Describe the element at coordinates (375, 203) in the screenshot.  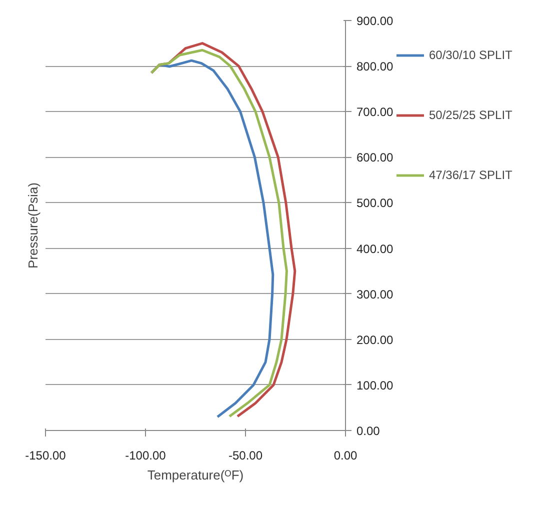
I see `y-tick-label: 500.00` at that location.